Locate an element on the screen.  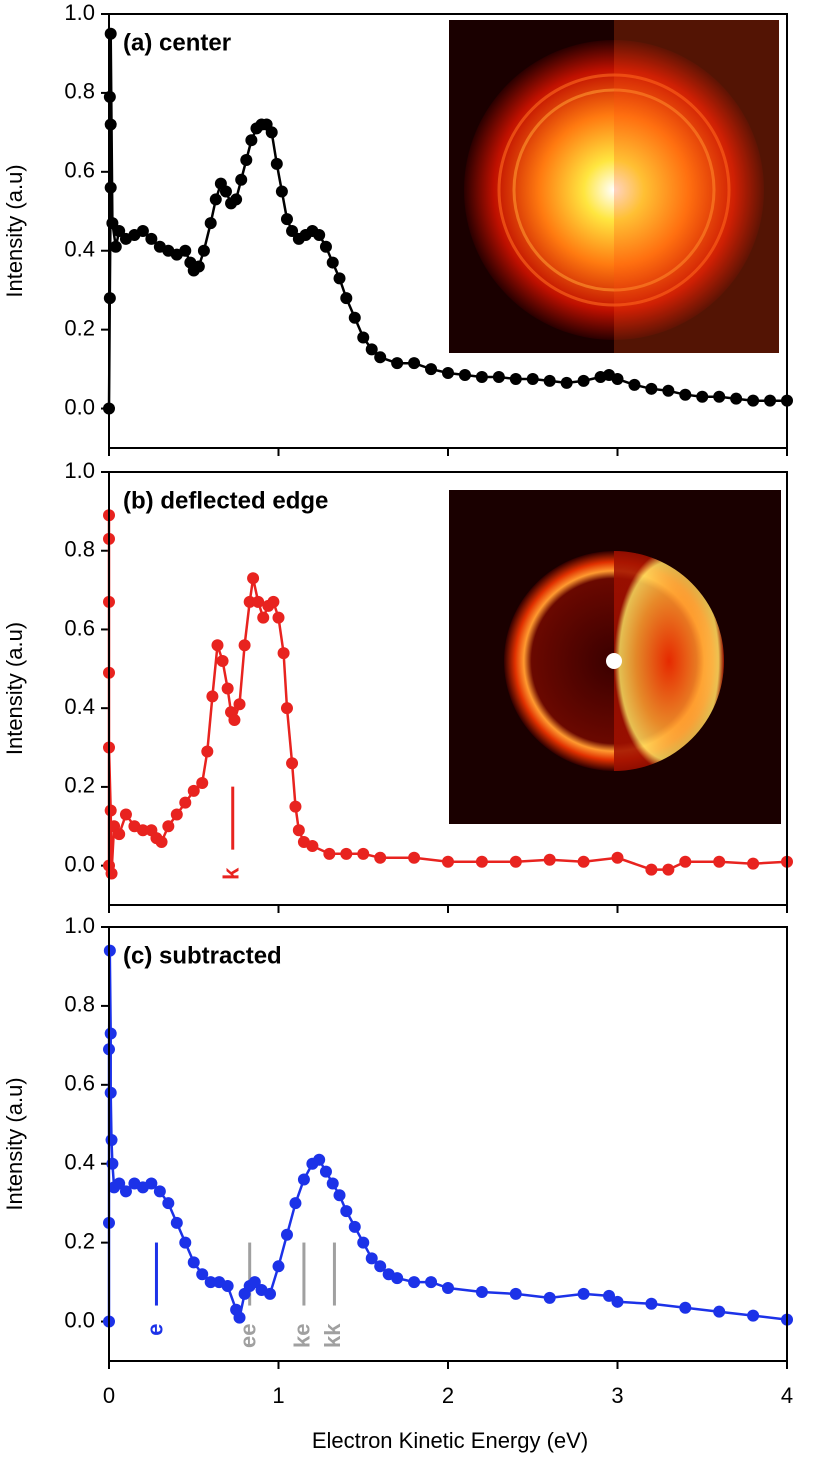
annotation-label: ee is located at coordinates (247, 1336).